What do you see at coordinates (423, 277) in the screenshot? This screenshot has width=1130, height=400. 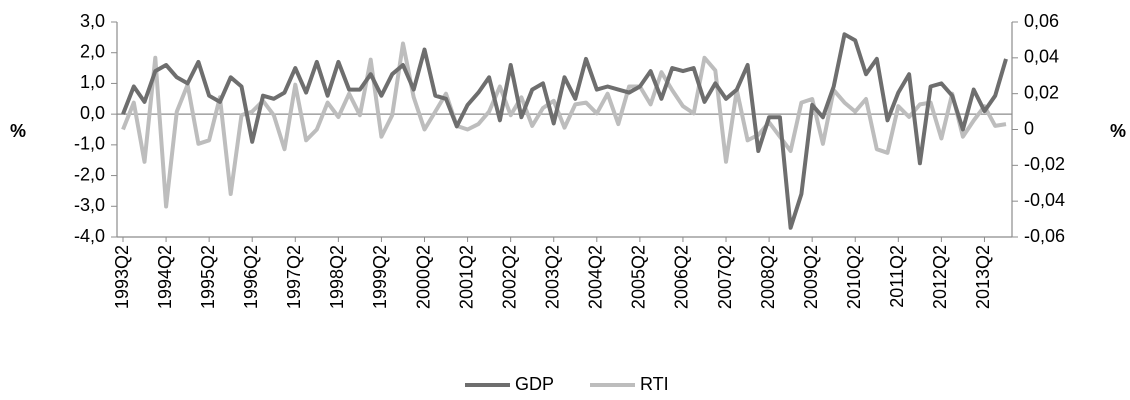 I see `x-tick-label: 2000Q2` at bounding box center [423, 277].